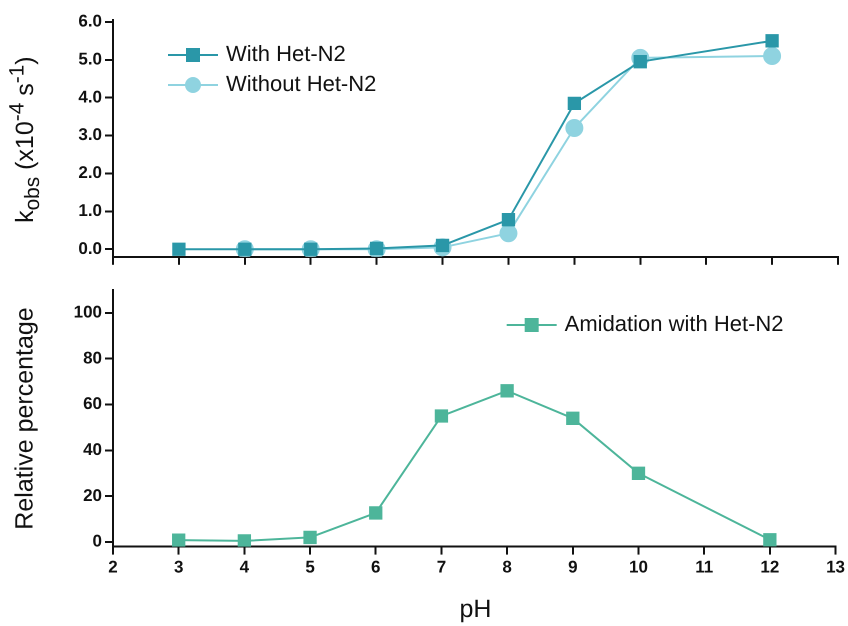  I want to click on y-tick-label: 20, so click(92, 495).